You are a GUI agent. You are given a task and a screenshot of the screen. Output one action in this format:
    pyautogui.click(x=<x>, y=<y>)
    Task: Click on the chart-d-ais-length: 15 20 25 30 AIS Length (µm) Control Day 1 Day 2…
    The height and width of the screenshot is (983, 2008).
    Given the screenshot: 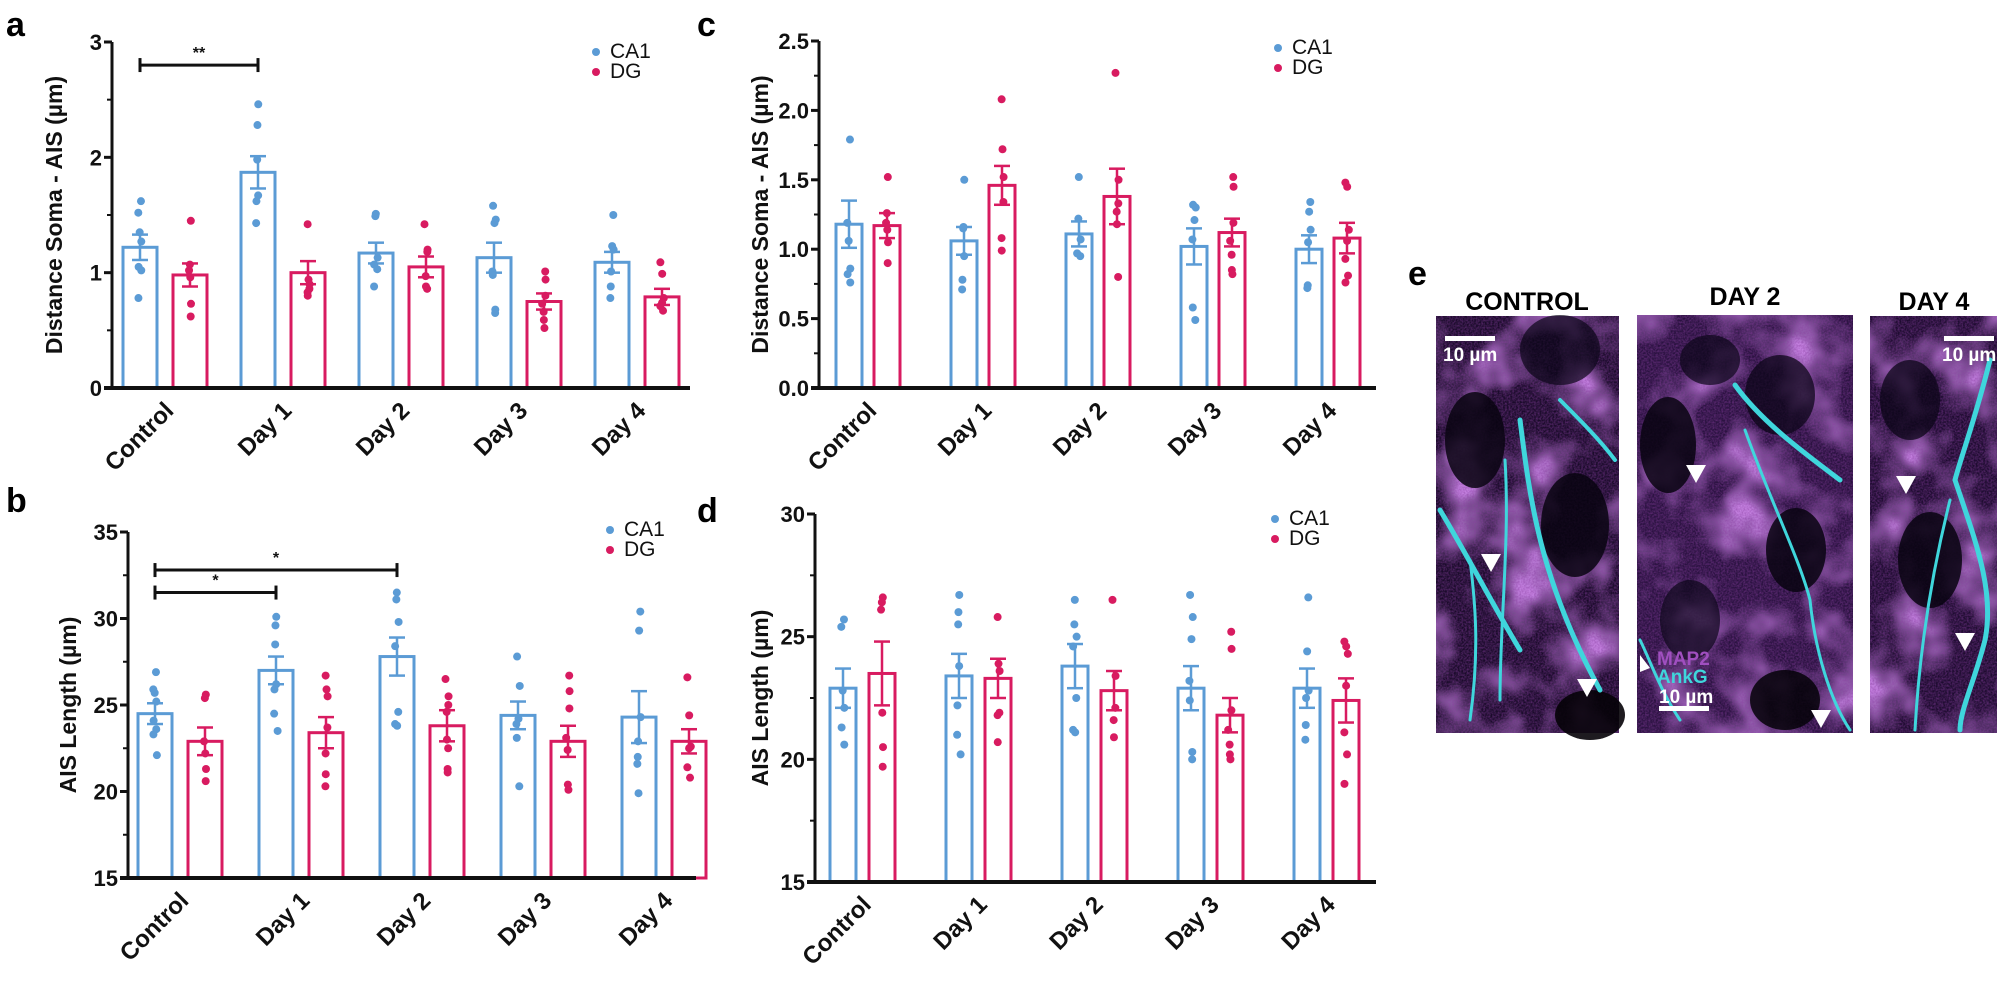 What is the action you would take?
    pyautogui.click(x=1061, y=736)
    